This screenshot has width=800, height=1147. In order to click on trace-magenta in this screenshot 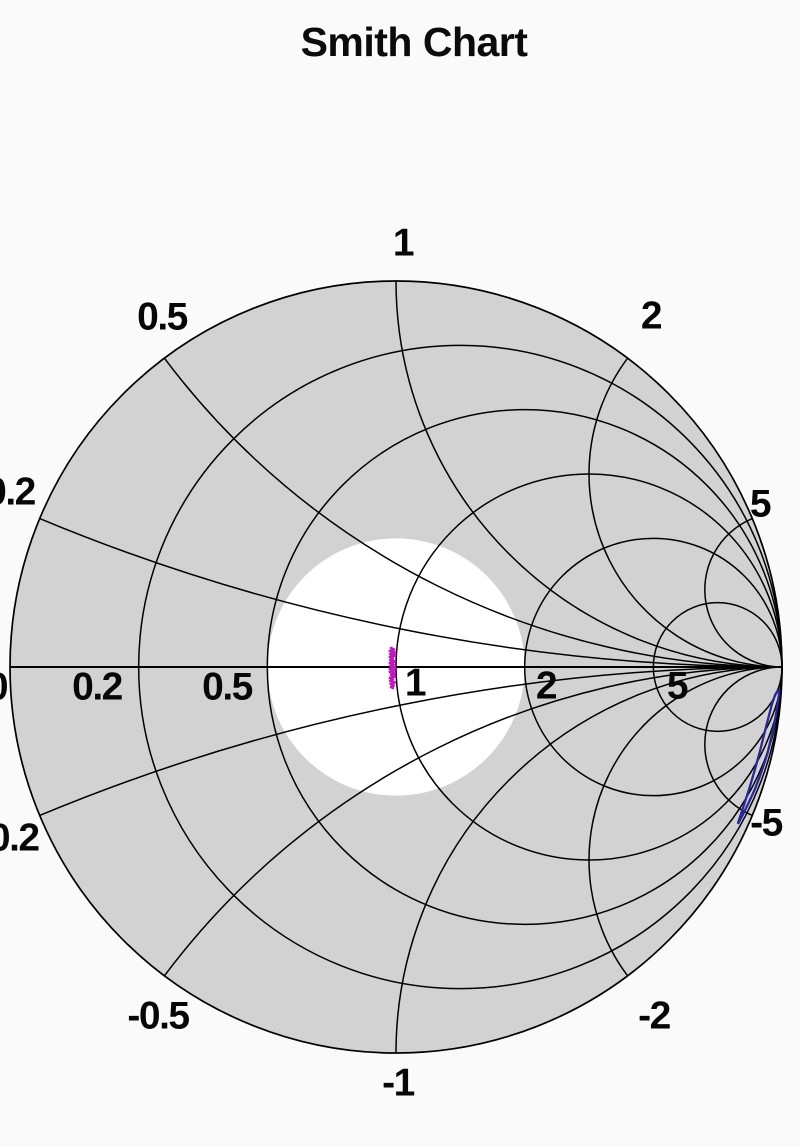, I will do `click(392, 668)`.